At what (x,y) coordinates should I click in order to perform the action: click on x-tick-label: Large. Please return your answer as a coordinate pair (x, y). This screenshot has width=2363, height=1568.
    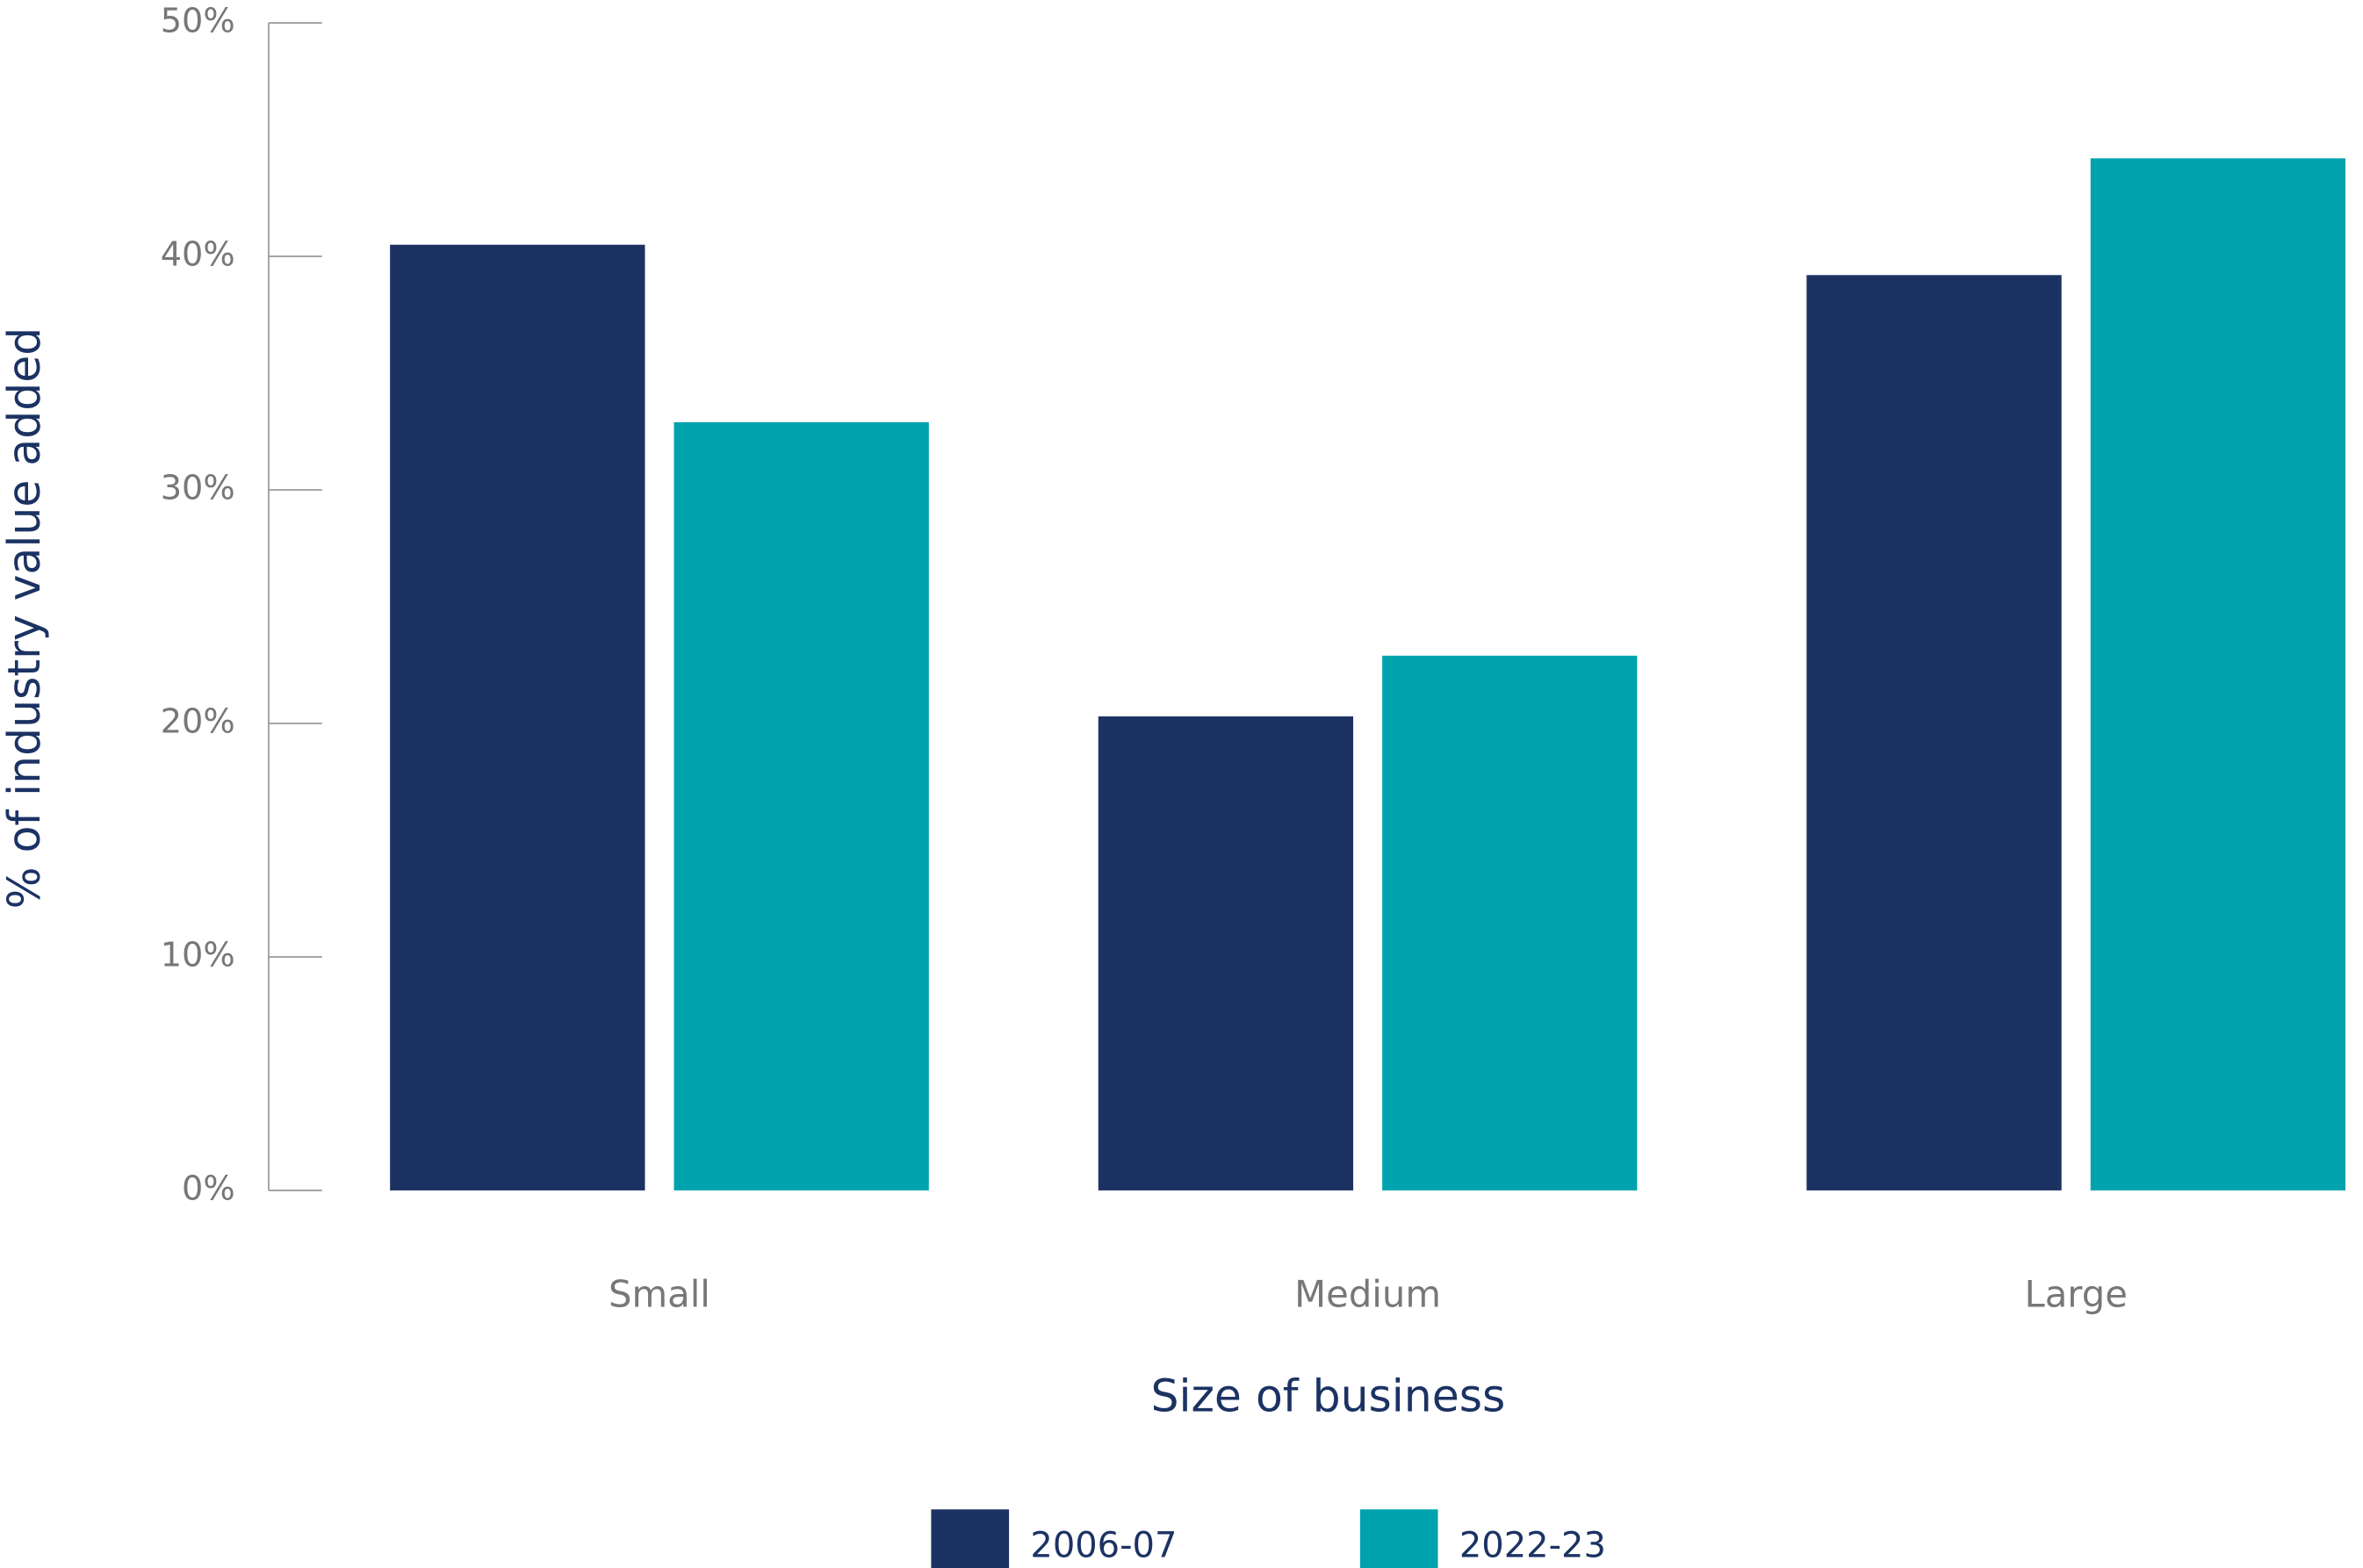
    Looking at the image, I should click on (2075, 1294).